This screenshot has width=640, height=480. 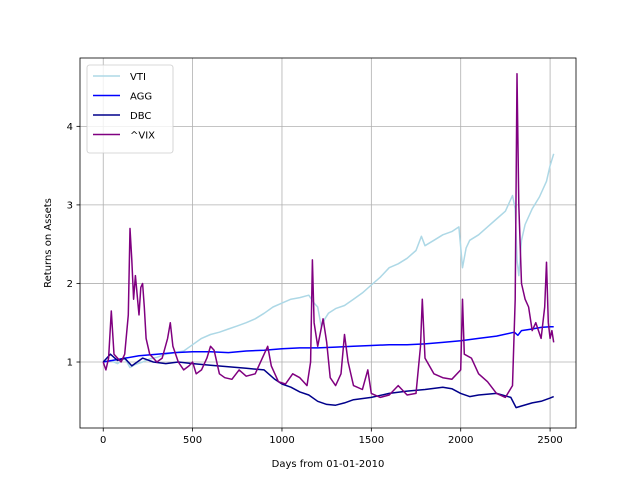 What do you see at coordinates (140, 116) in the screenshot?
I see `legend-label: DBC` at bounding box center [140, 116].